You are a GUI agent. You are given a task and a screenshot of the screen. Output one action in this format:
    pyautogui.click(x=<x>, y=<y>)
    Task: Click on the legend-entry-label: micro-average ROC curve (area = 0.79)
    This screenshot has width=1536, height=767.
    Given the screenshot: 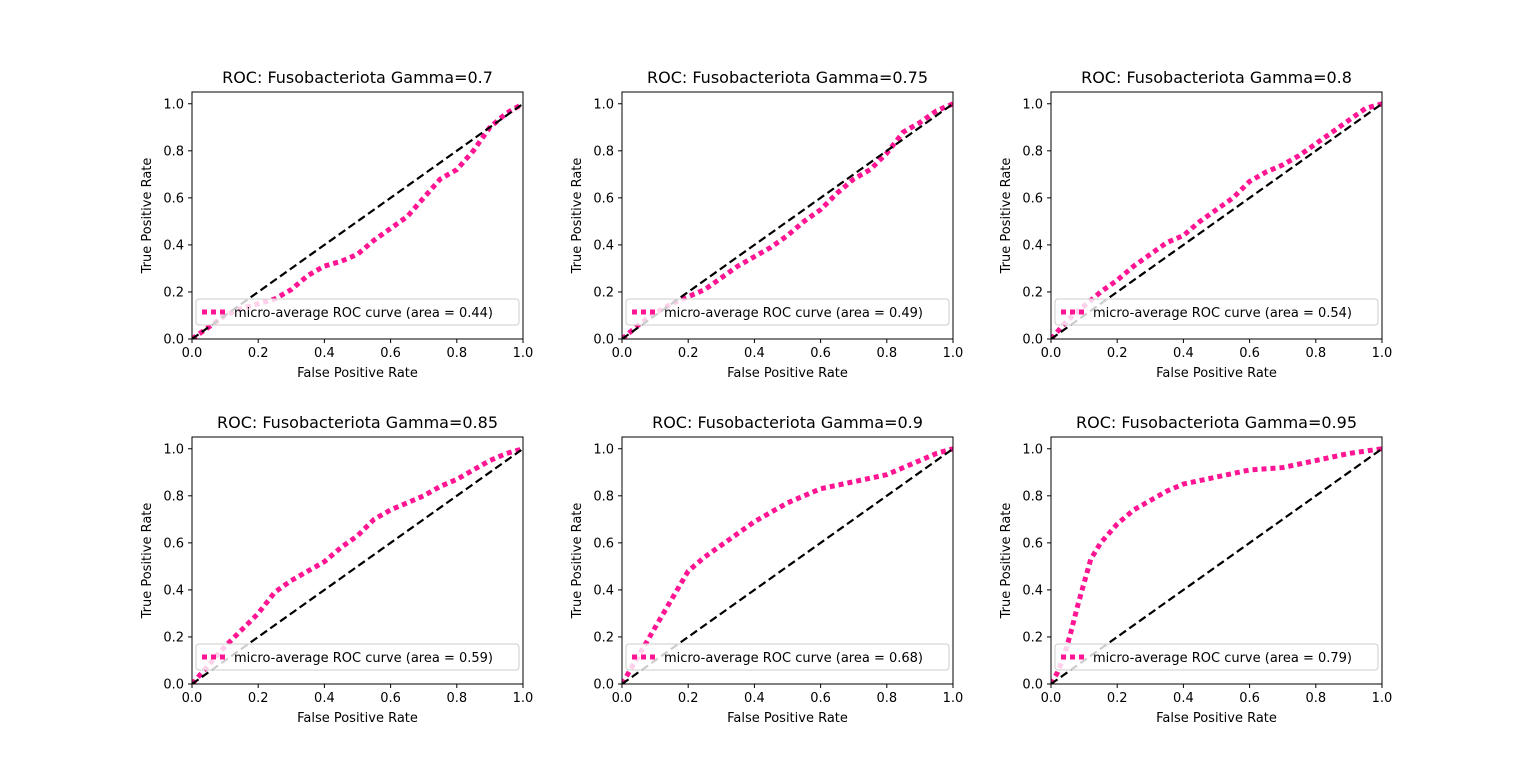 What is the action you would take?
    pyautogui.click(x=1222, y=658)
    